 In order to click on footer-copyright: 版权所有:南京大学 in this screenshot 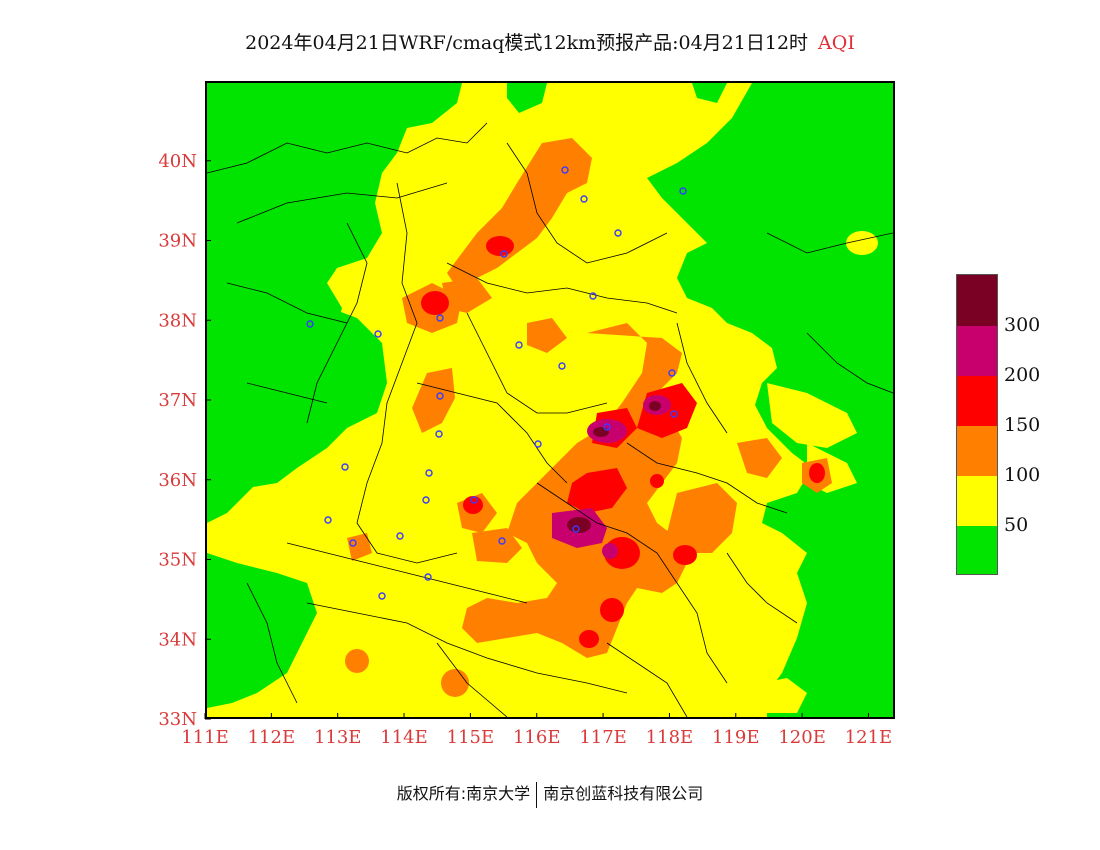, I will do `click(463, 793)`.